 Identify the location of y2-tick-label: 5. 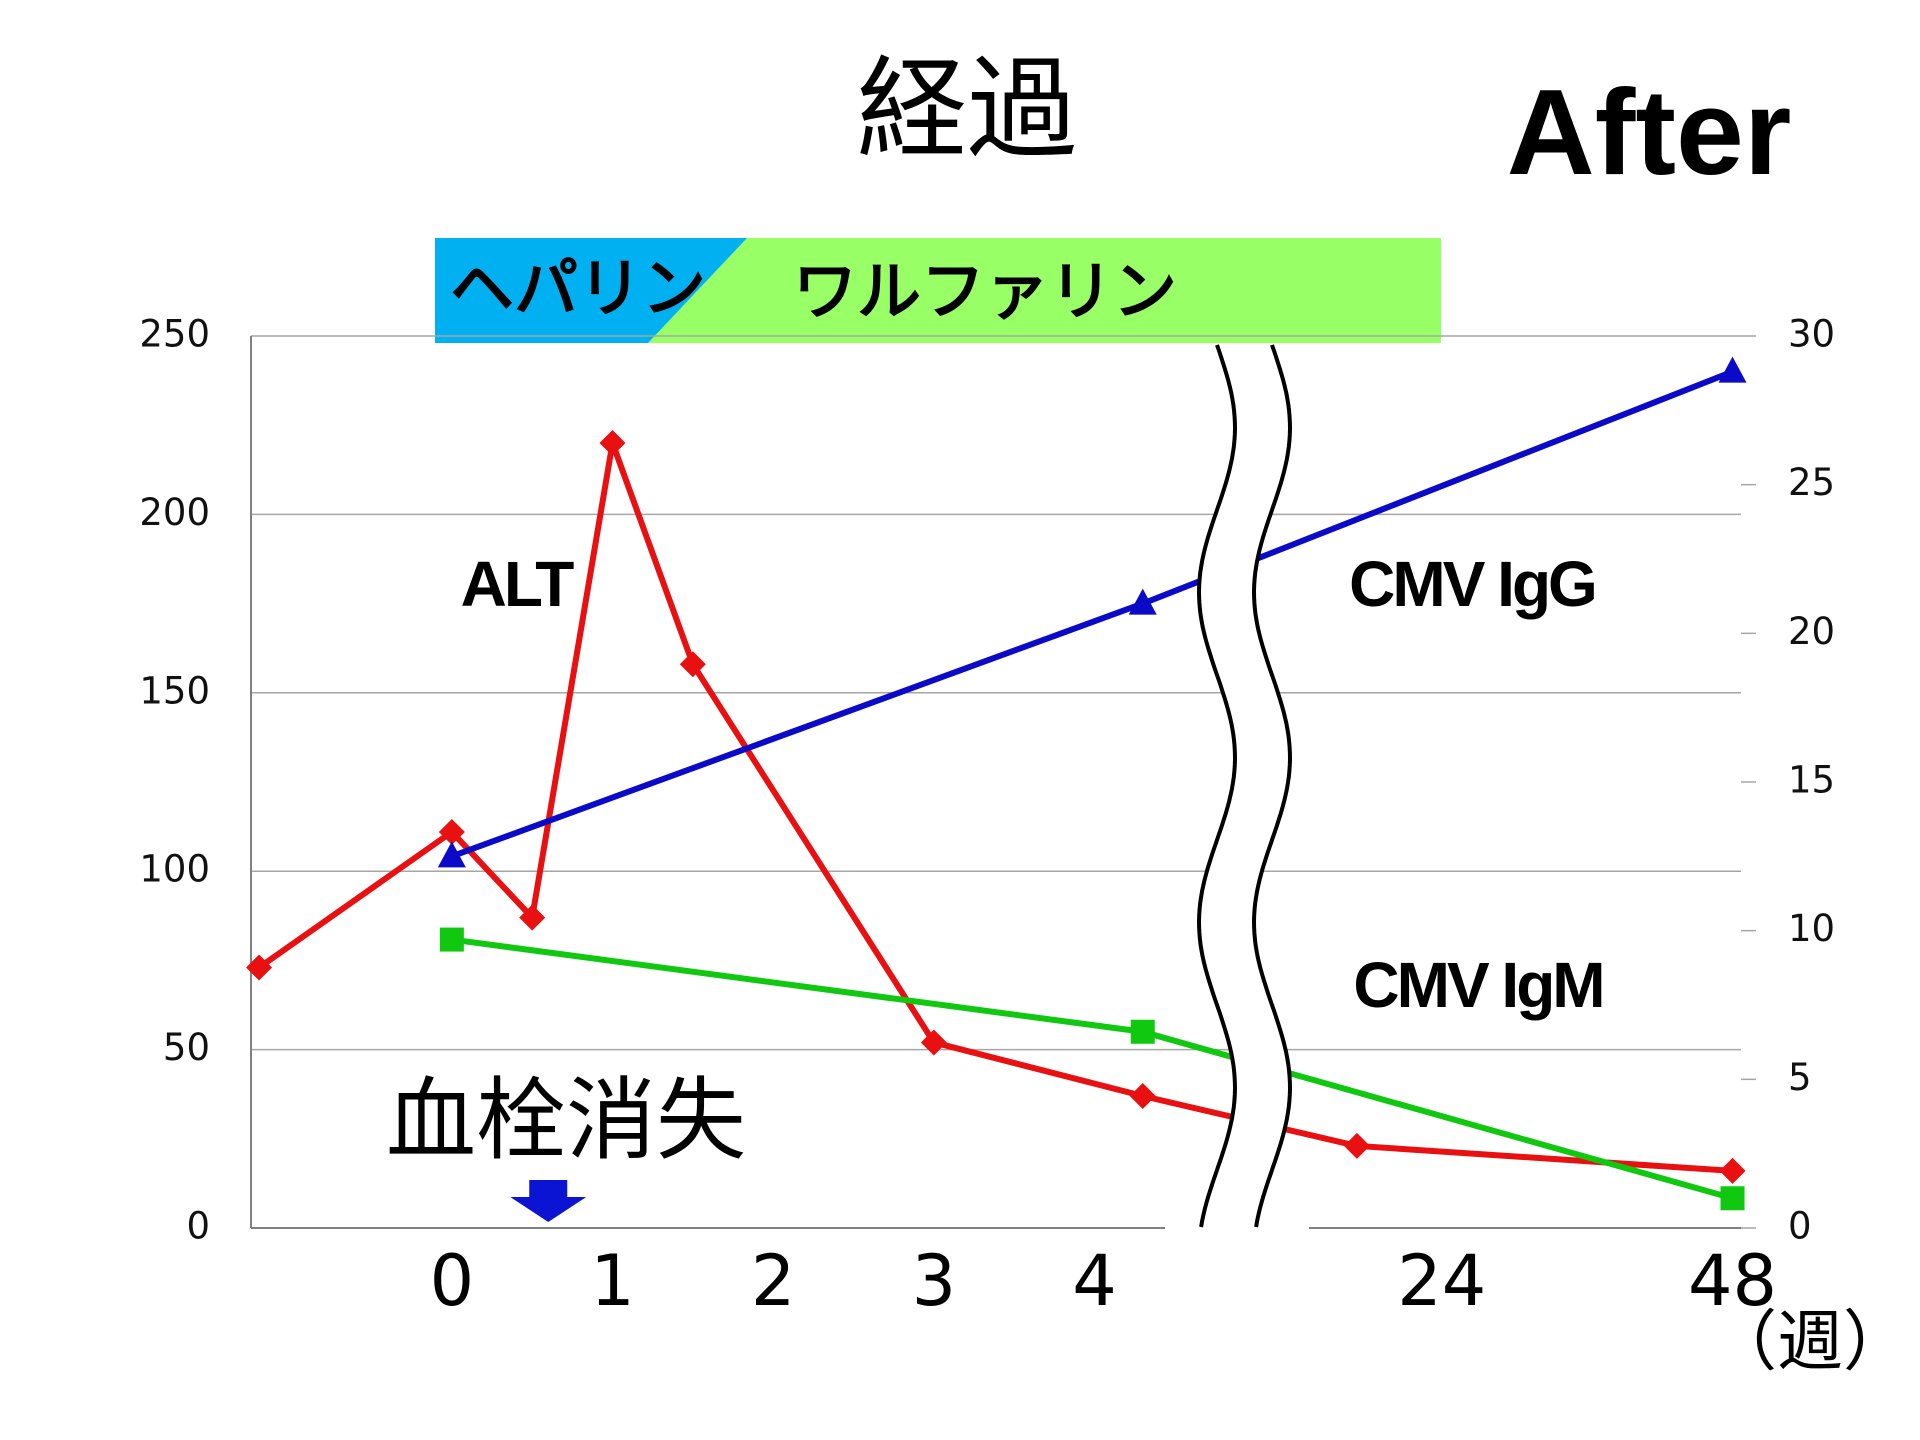
(1800, 1077).